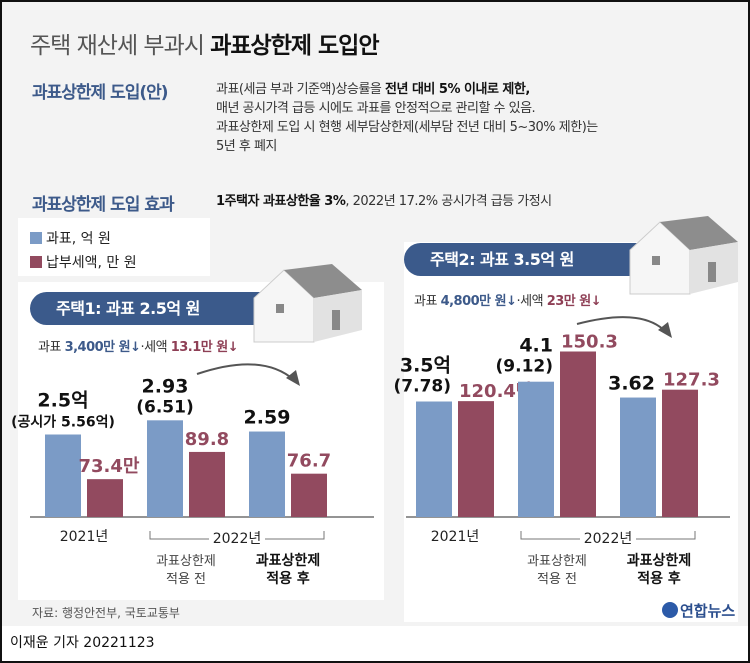 The image size is (750, 663). I want to click on source-note: 자료: 행정안전부, 국토교통부, so click(106, 613).